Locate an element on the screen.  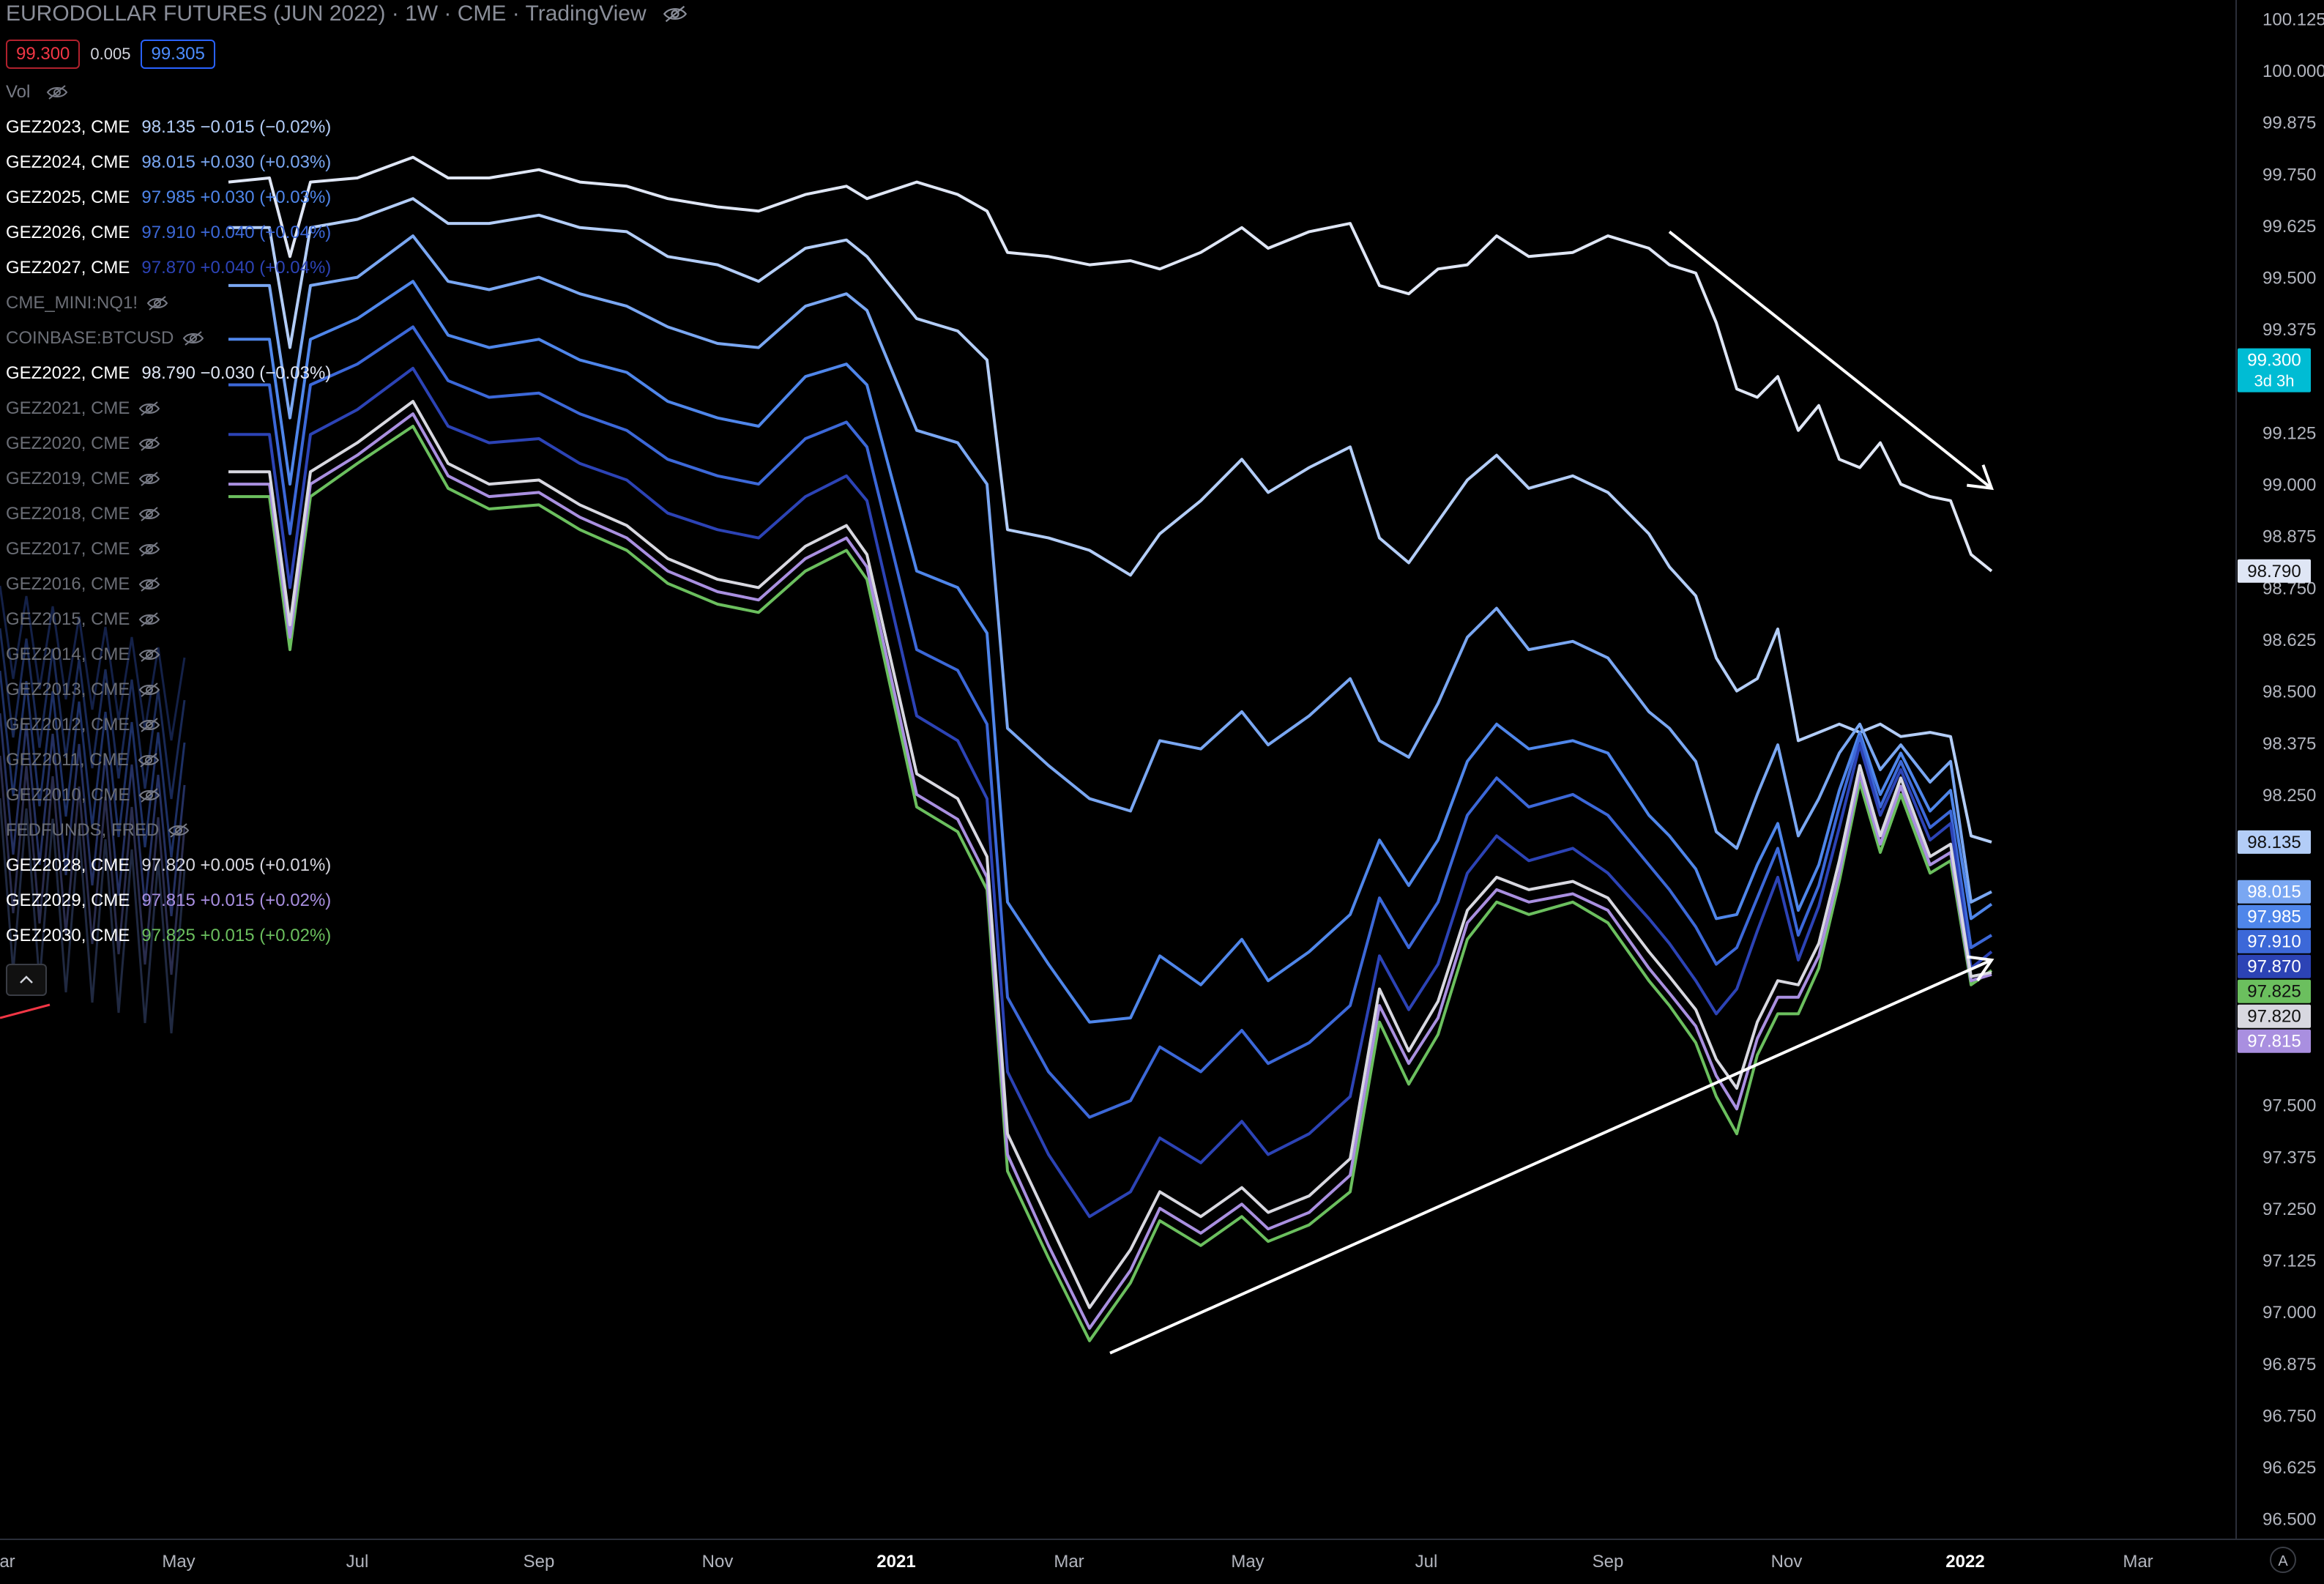
legend-symbol: GEZ2026, CME is located at coordinates (68, 232).